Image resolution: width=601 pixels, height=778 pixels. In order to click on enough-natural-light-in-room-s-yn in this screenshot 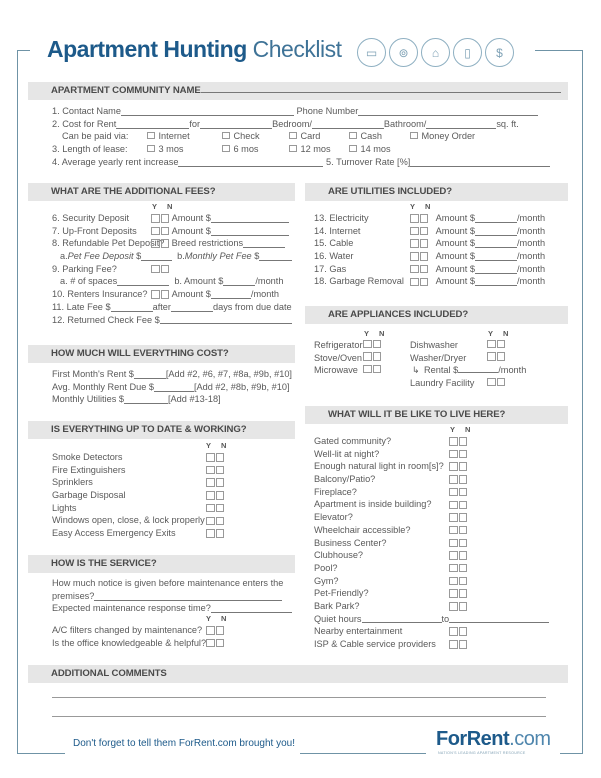, I will do `click(458, 466)`.